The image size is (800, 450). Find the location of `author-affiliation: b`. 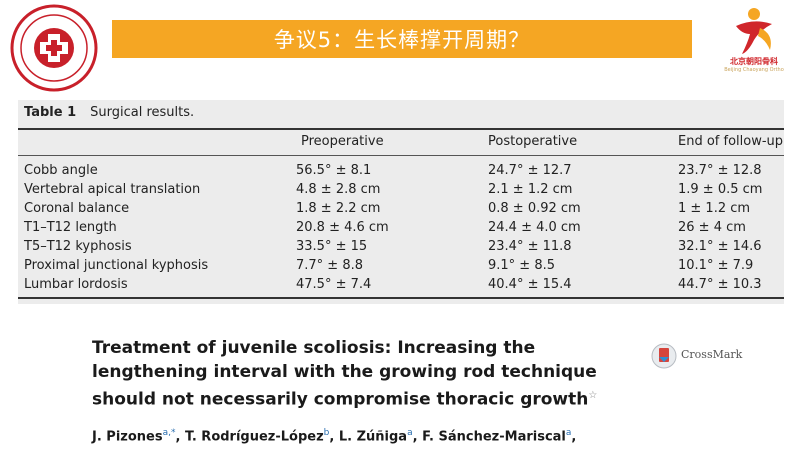

author-affiliation: b is located at coordinates (326, 433).